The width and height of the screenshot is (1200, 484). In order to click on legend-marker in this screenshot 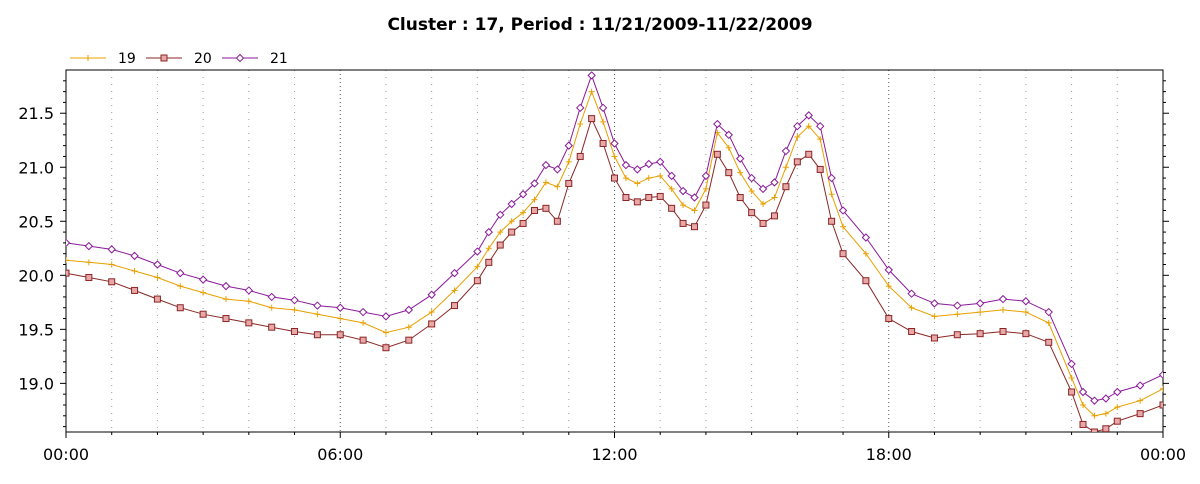, I will do `click(88, 58)`.